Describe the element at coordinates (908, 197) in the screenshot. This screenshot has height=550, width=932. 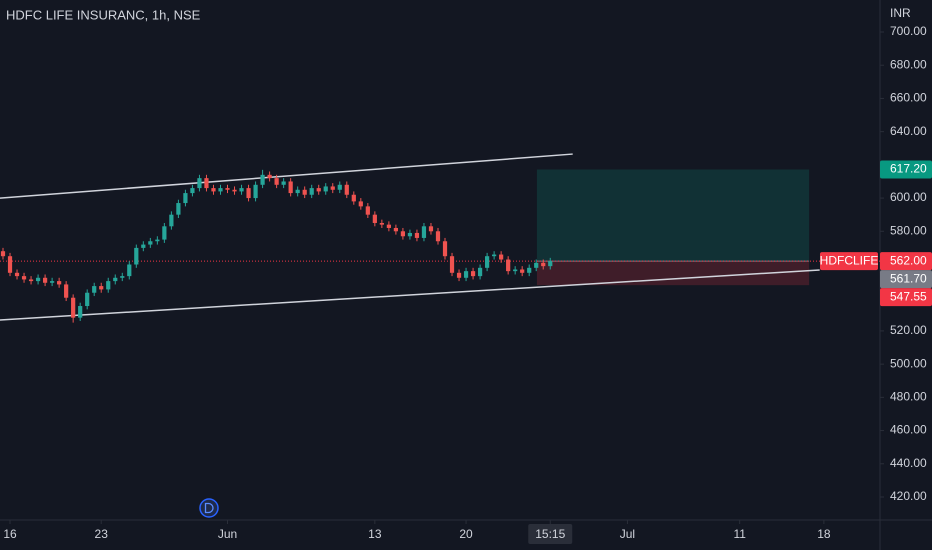
I see `y-tick-label: 600.00` at that location.